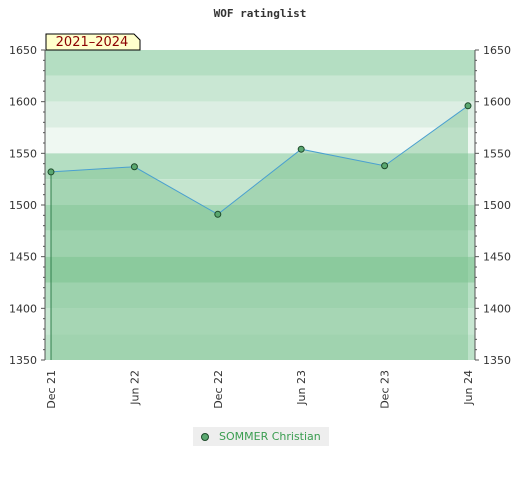  I want to click on x-tick-label: Jun 24, so click(468, 388).